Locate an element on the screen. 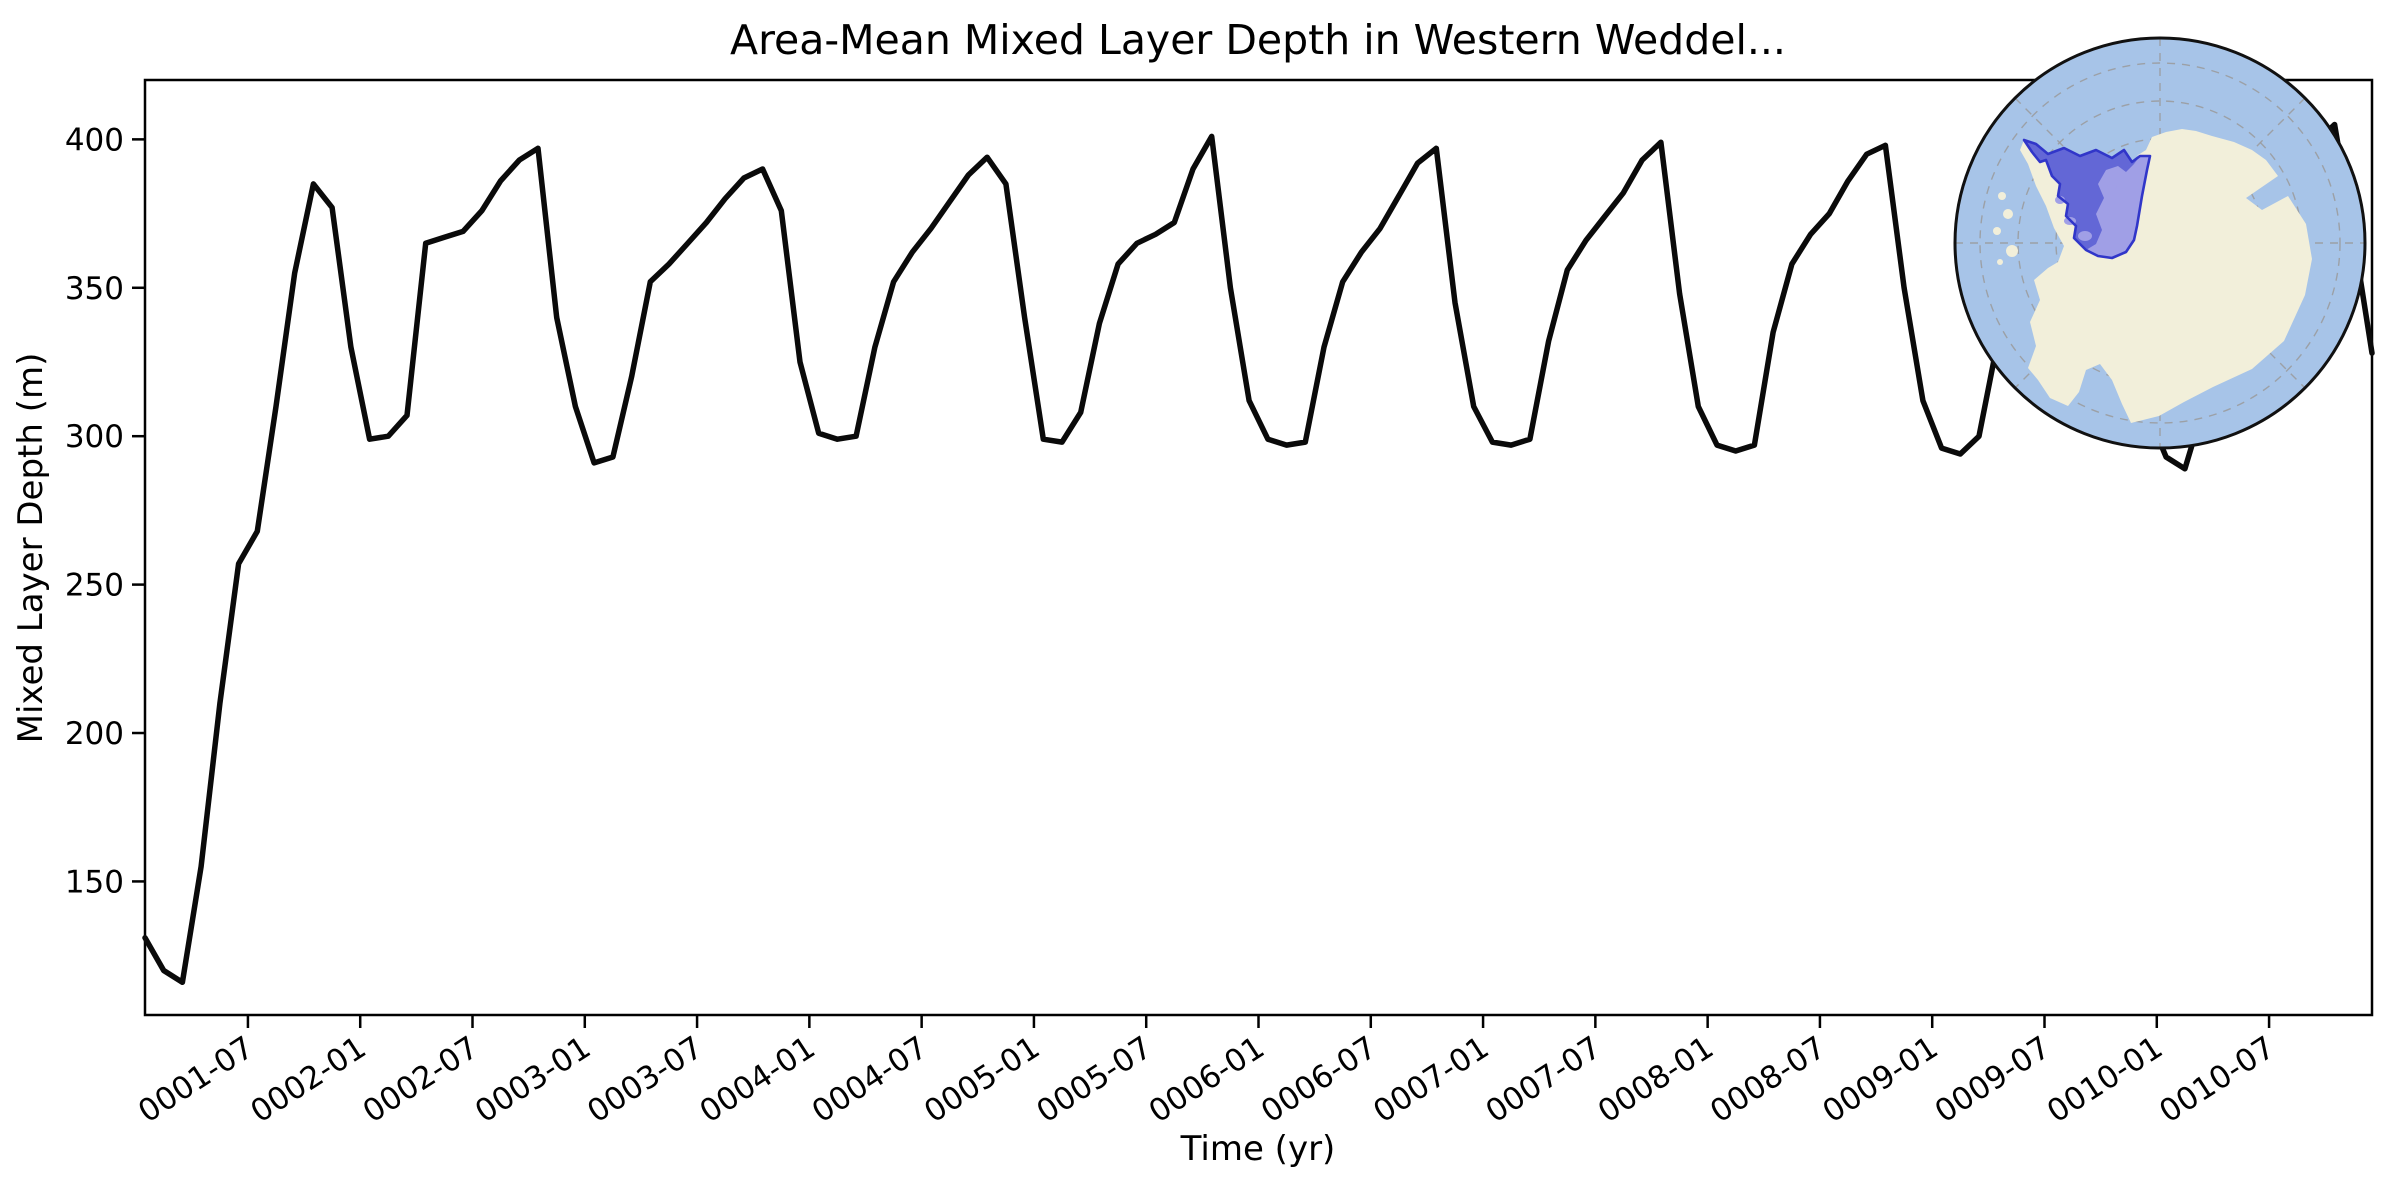 This screenshot has width=2400, height=1200. svg-text: 0007-01 is located at coordinates (1431, 1080).